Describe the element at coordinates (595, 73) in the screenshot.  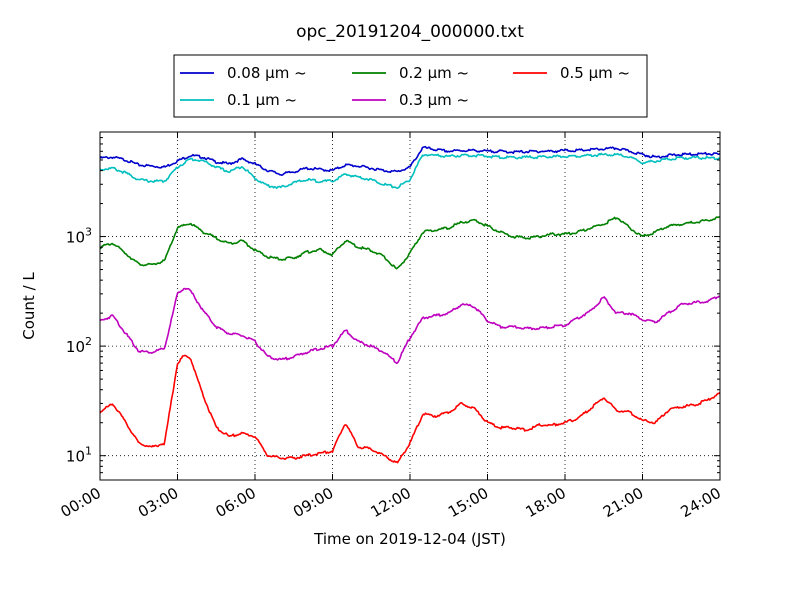
I see `legend-label: 0.5 μm ~` at that location.